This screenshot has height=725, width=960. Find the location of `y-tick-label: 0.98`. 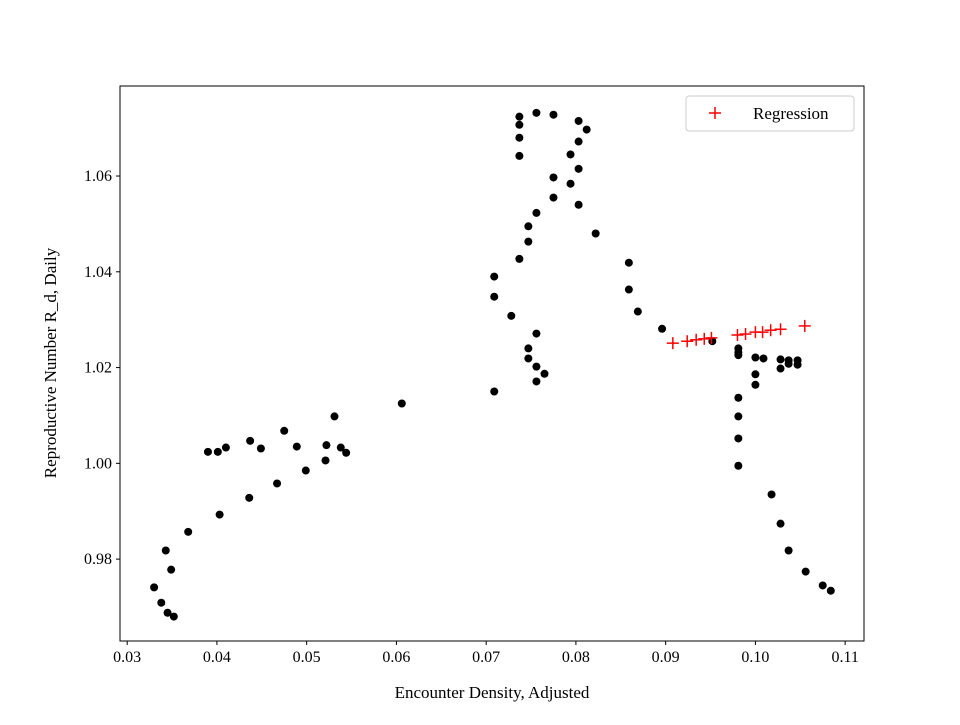

y-tick-label: 0.98 is located at coordinates (98, 559).